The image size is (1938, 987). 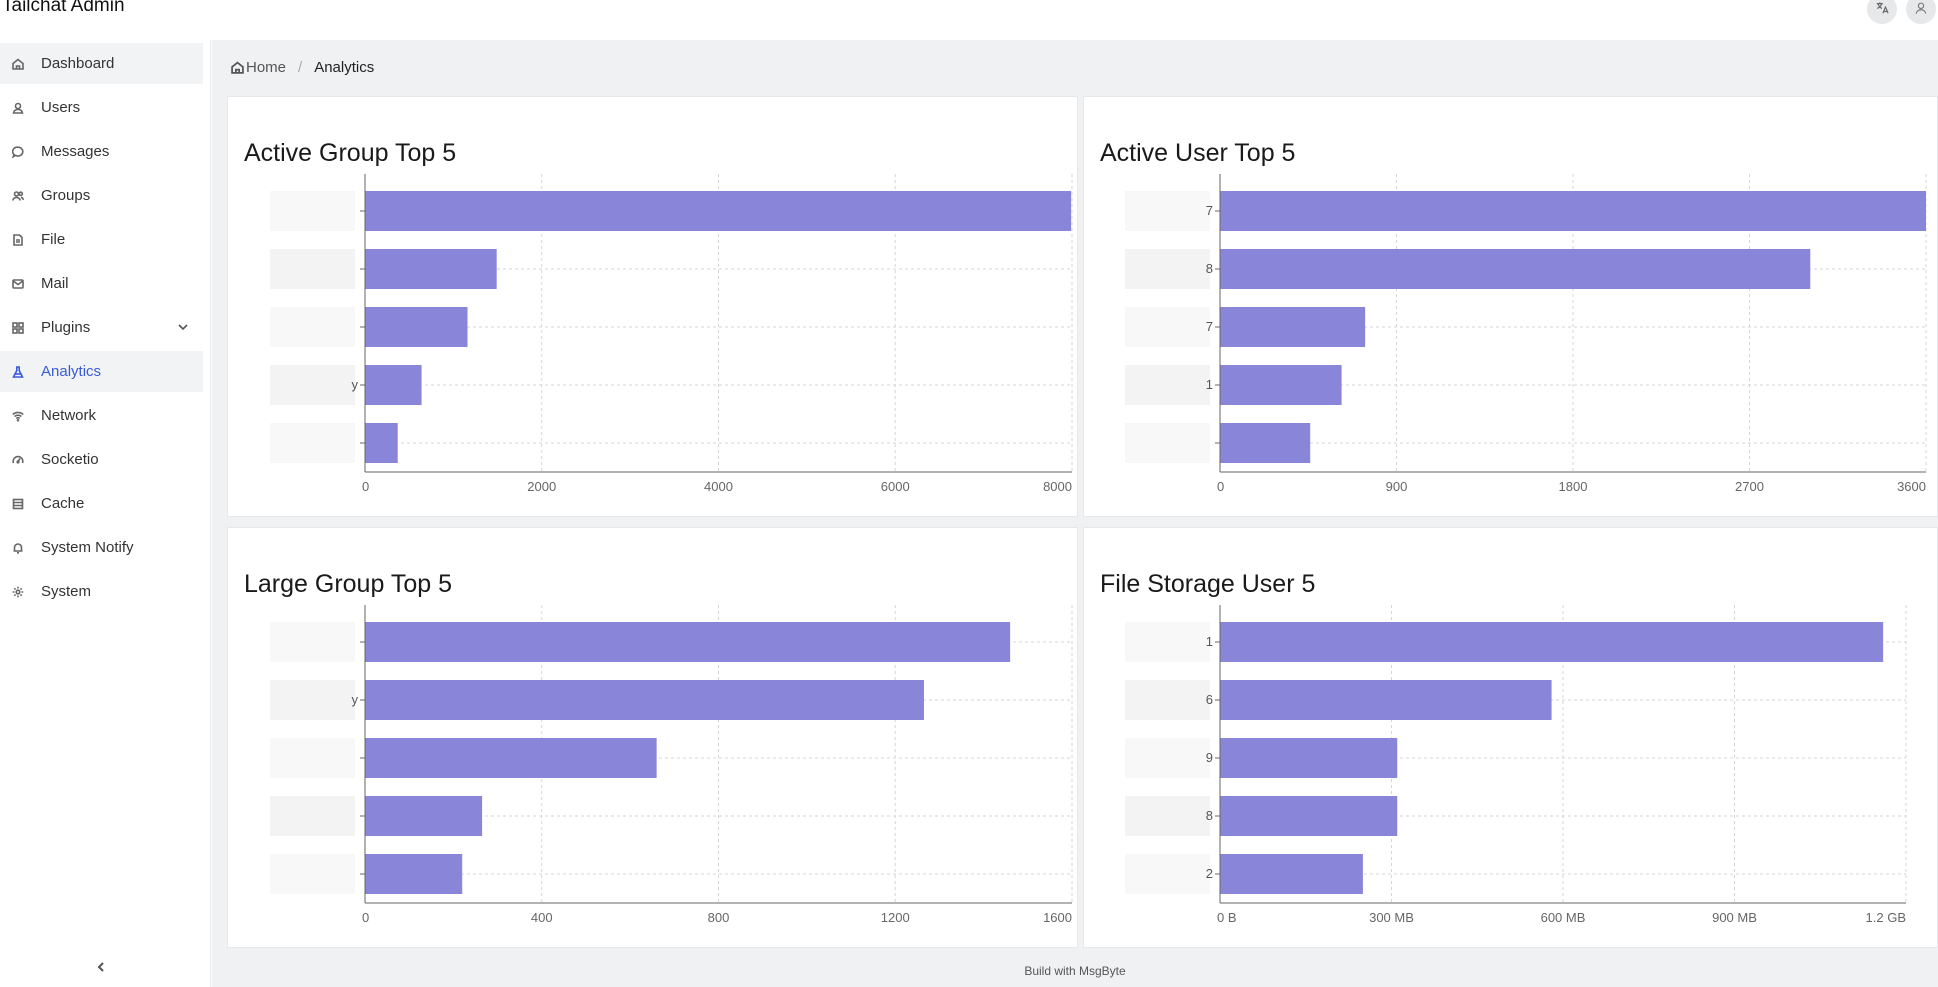 I want to click on top-header: Tailchat Admin, so click(x=969, y=20).